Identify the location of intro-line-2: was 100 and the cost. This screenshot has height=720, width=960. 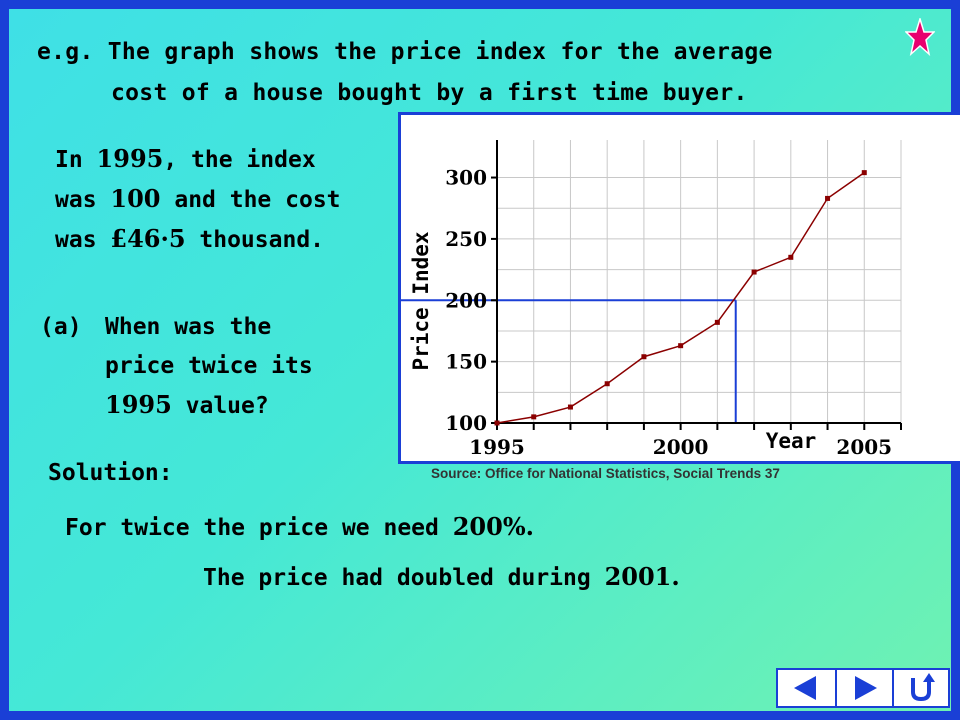
(198, 199).